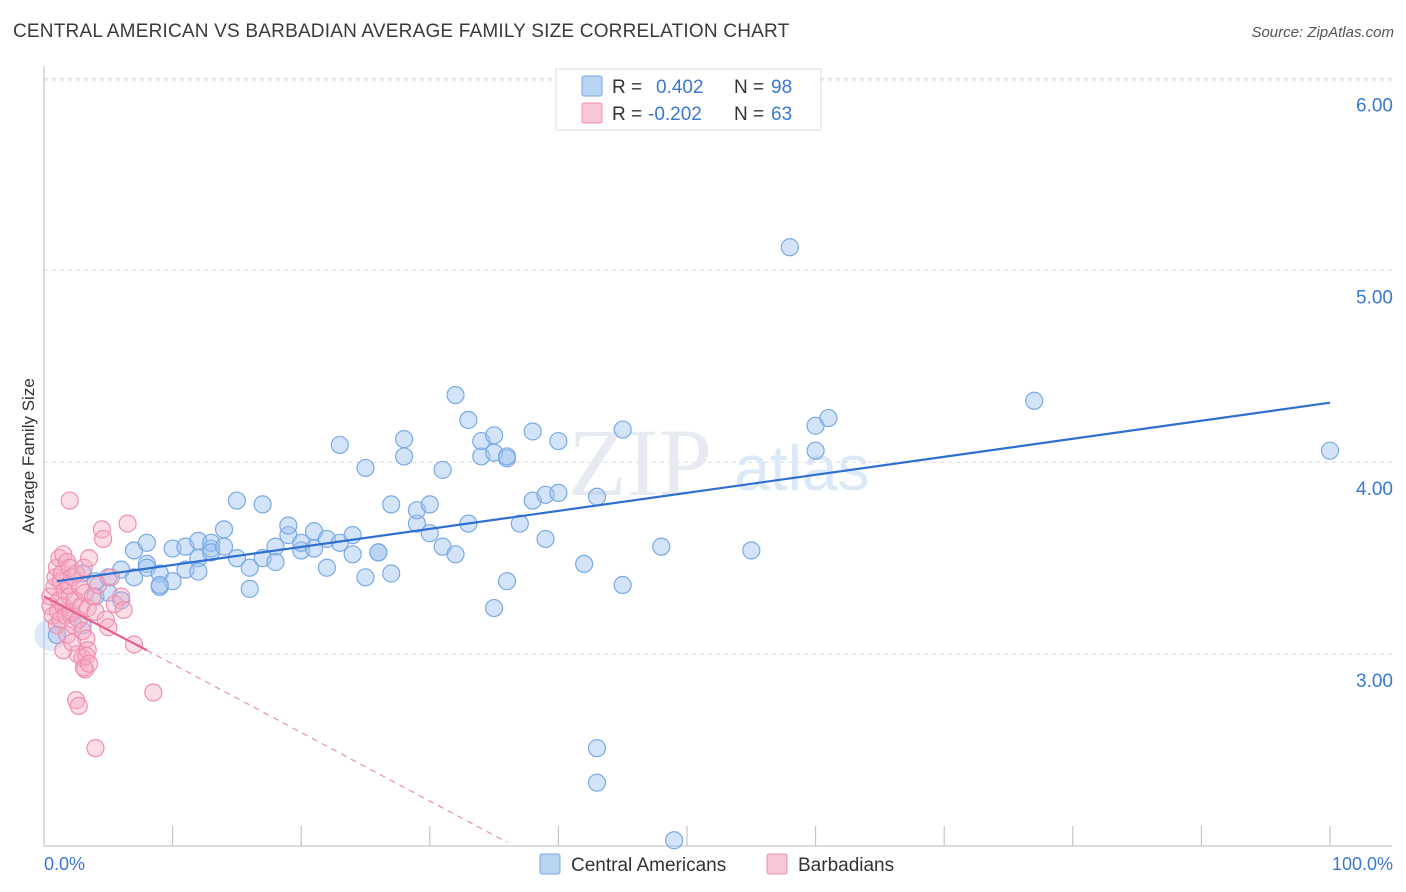 The width and height of the screenshot is (1406, 892). What do you see at coordinates (550, 864) in the screenshot?
I see `bottom-legend-swatch-central-americans` at bounding box center [550, 864].